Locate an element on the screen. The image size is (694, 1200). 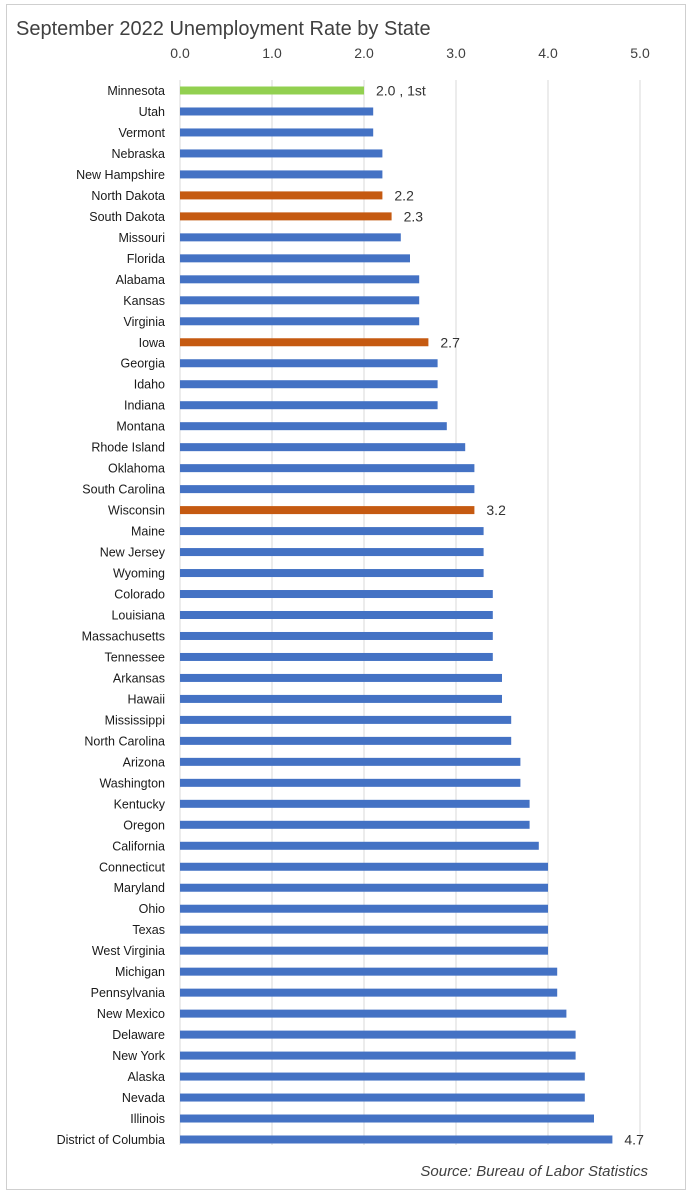
category-label: Ohio is located at coordinates (152, 909).